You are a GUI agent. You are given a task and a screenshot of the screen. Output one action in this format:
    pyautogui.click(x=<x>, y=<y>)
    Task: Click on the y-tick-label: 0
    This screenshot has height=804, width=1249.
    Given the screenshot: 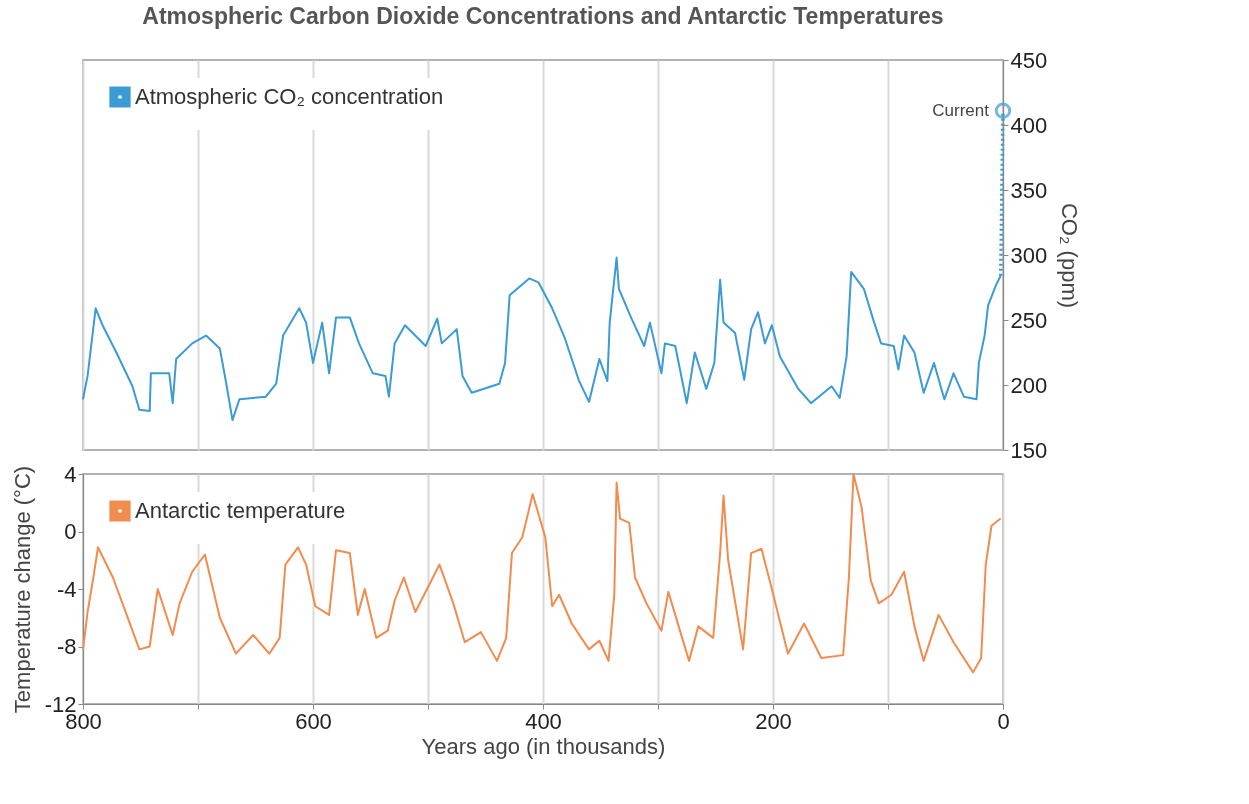 What is the action you would take?
    pyautogui.click(x=70, y=531)
    